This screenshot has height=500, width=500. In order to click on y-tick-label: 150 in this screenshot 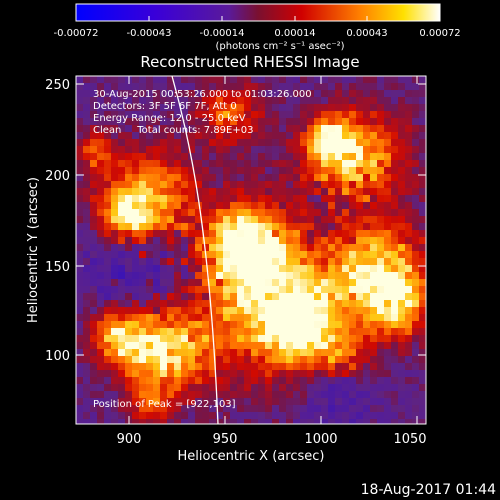, I will do `click(57, 267)`.